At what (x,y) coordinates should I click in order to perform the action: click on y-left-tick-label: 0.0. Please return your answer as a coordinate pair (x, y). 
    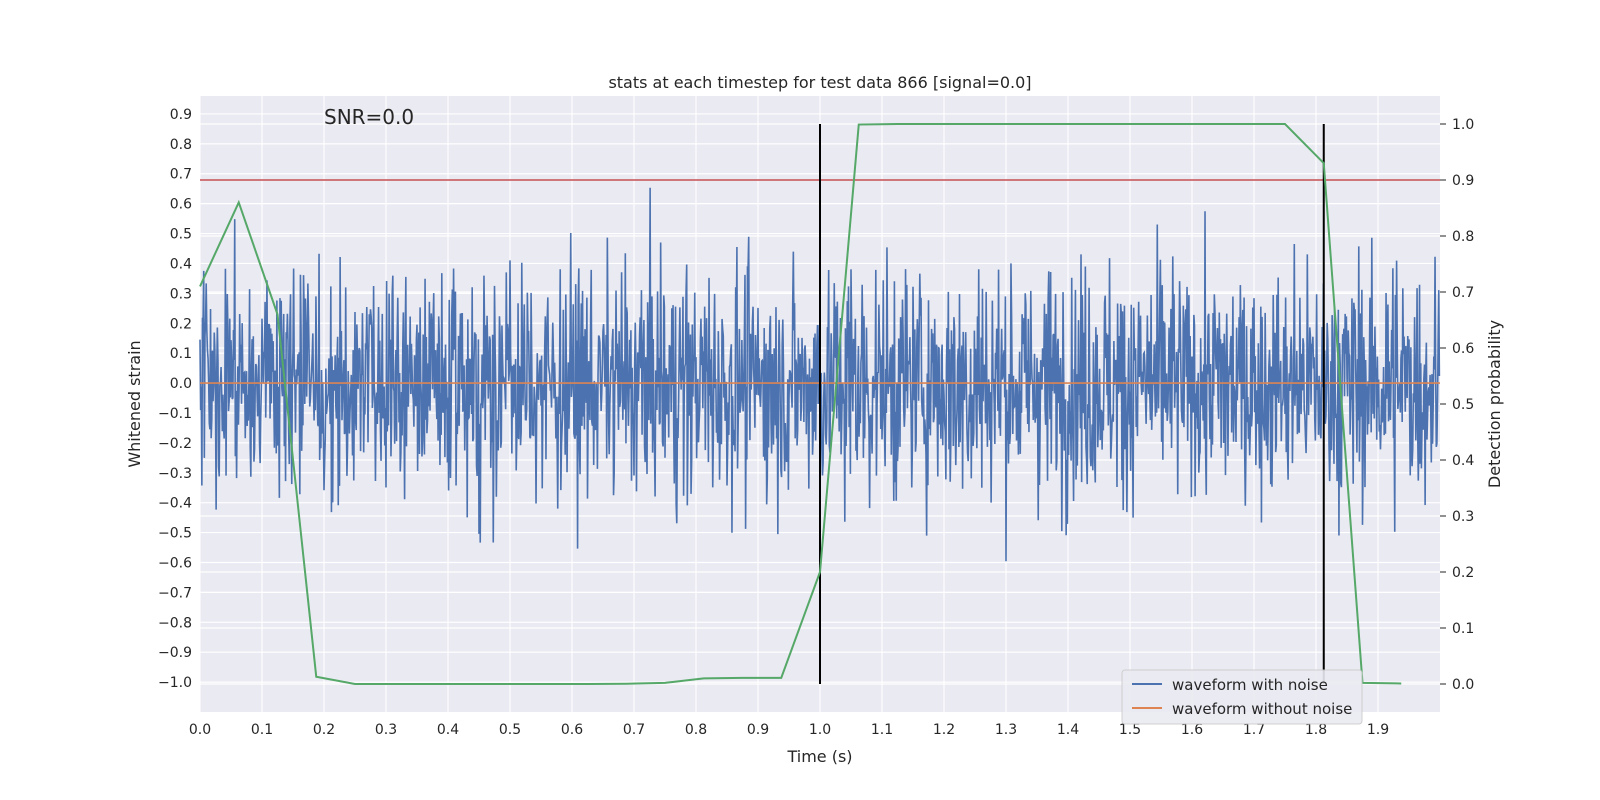
    Looking at the image, I should click on (181, 384).